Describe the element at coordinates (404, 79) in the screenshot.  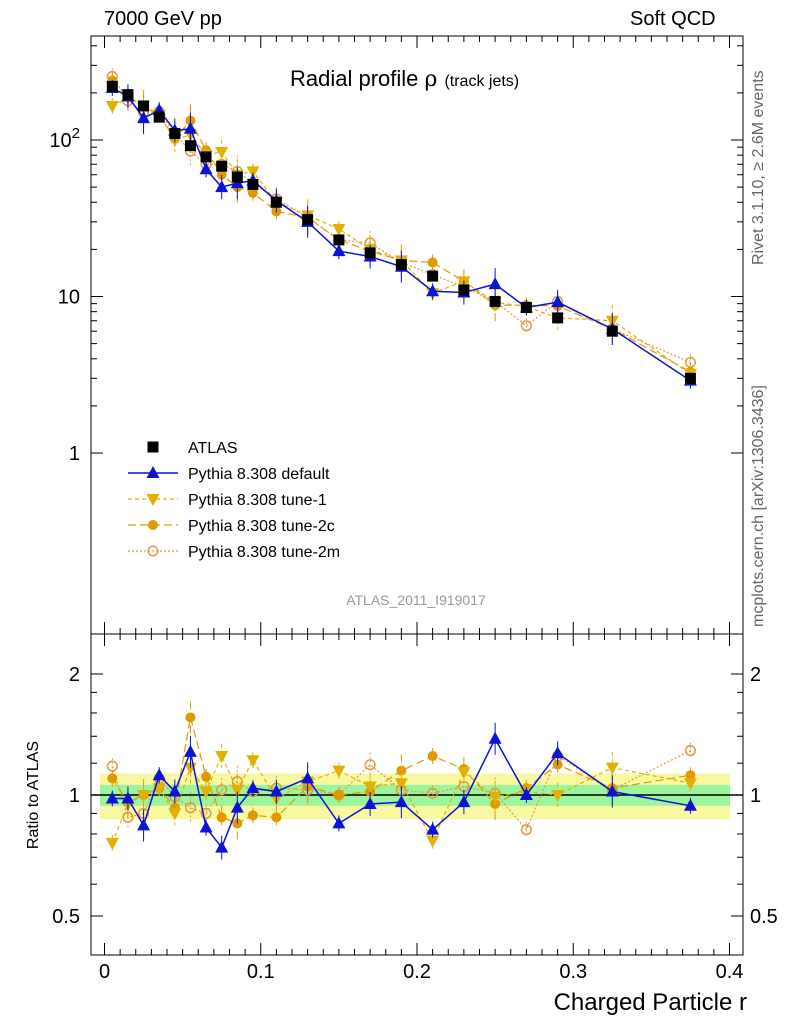
I see `chart-title: Radial profile ρ (track jets)` at that location.